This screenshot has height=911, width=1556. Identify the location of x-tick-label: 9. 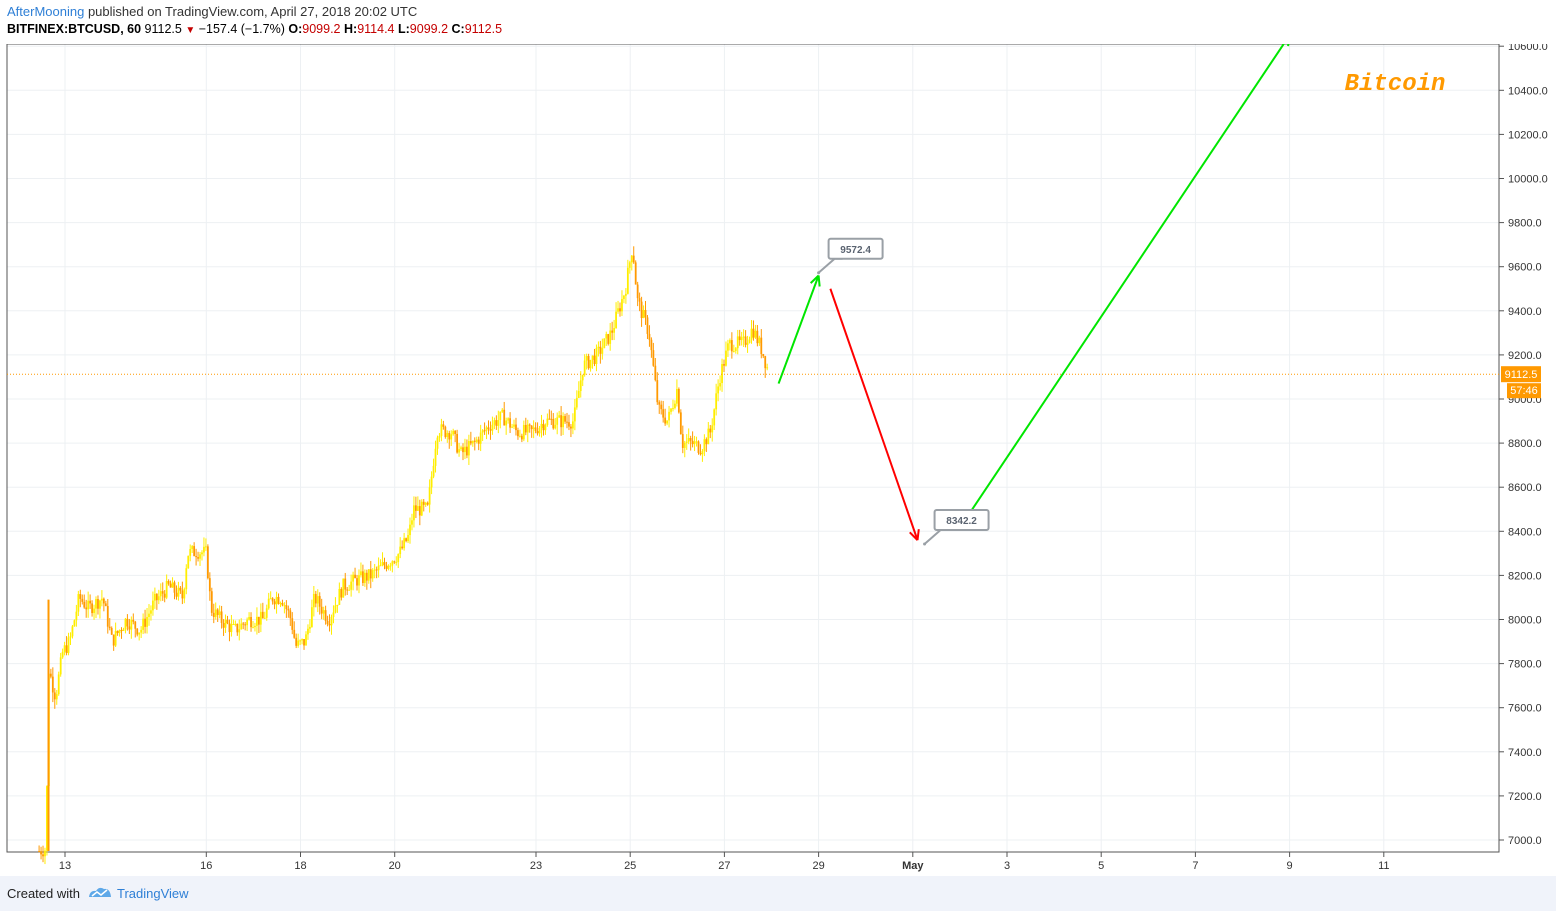
(1290, 866).